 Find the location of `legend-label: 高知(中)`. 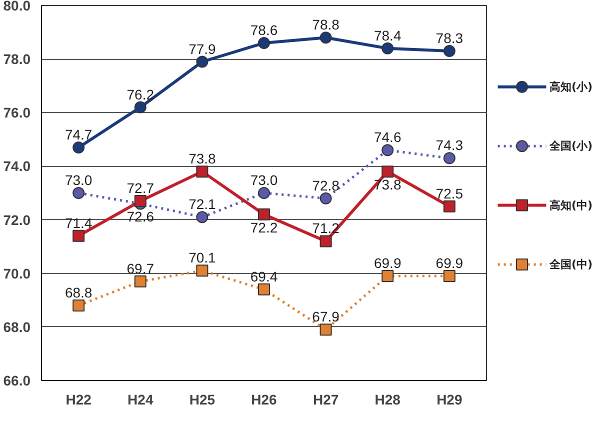

legend-label: 高知(中) is located at coordinates (571, 205).